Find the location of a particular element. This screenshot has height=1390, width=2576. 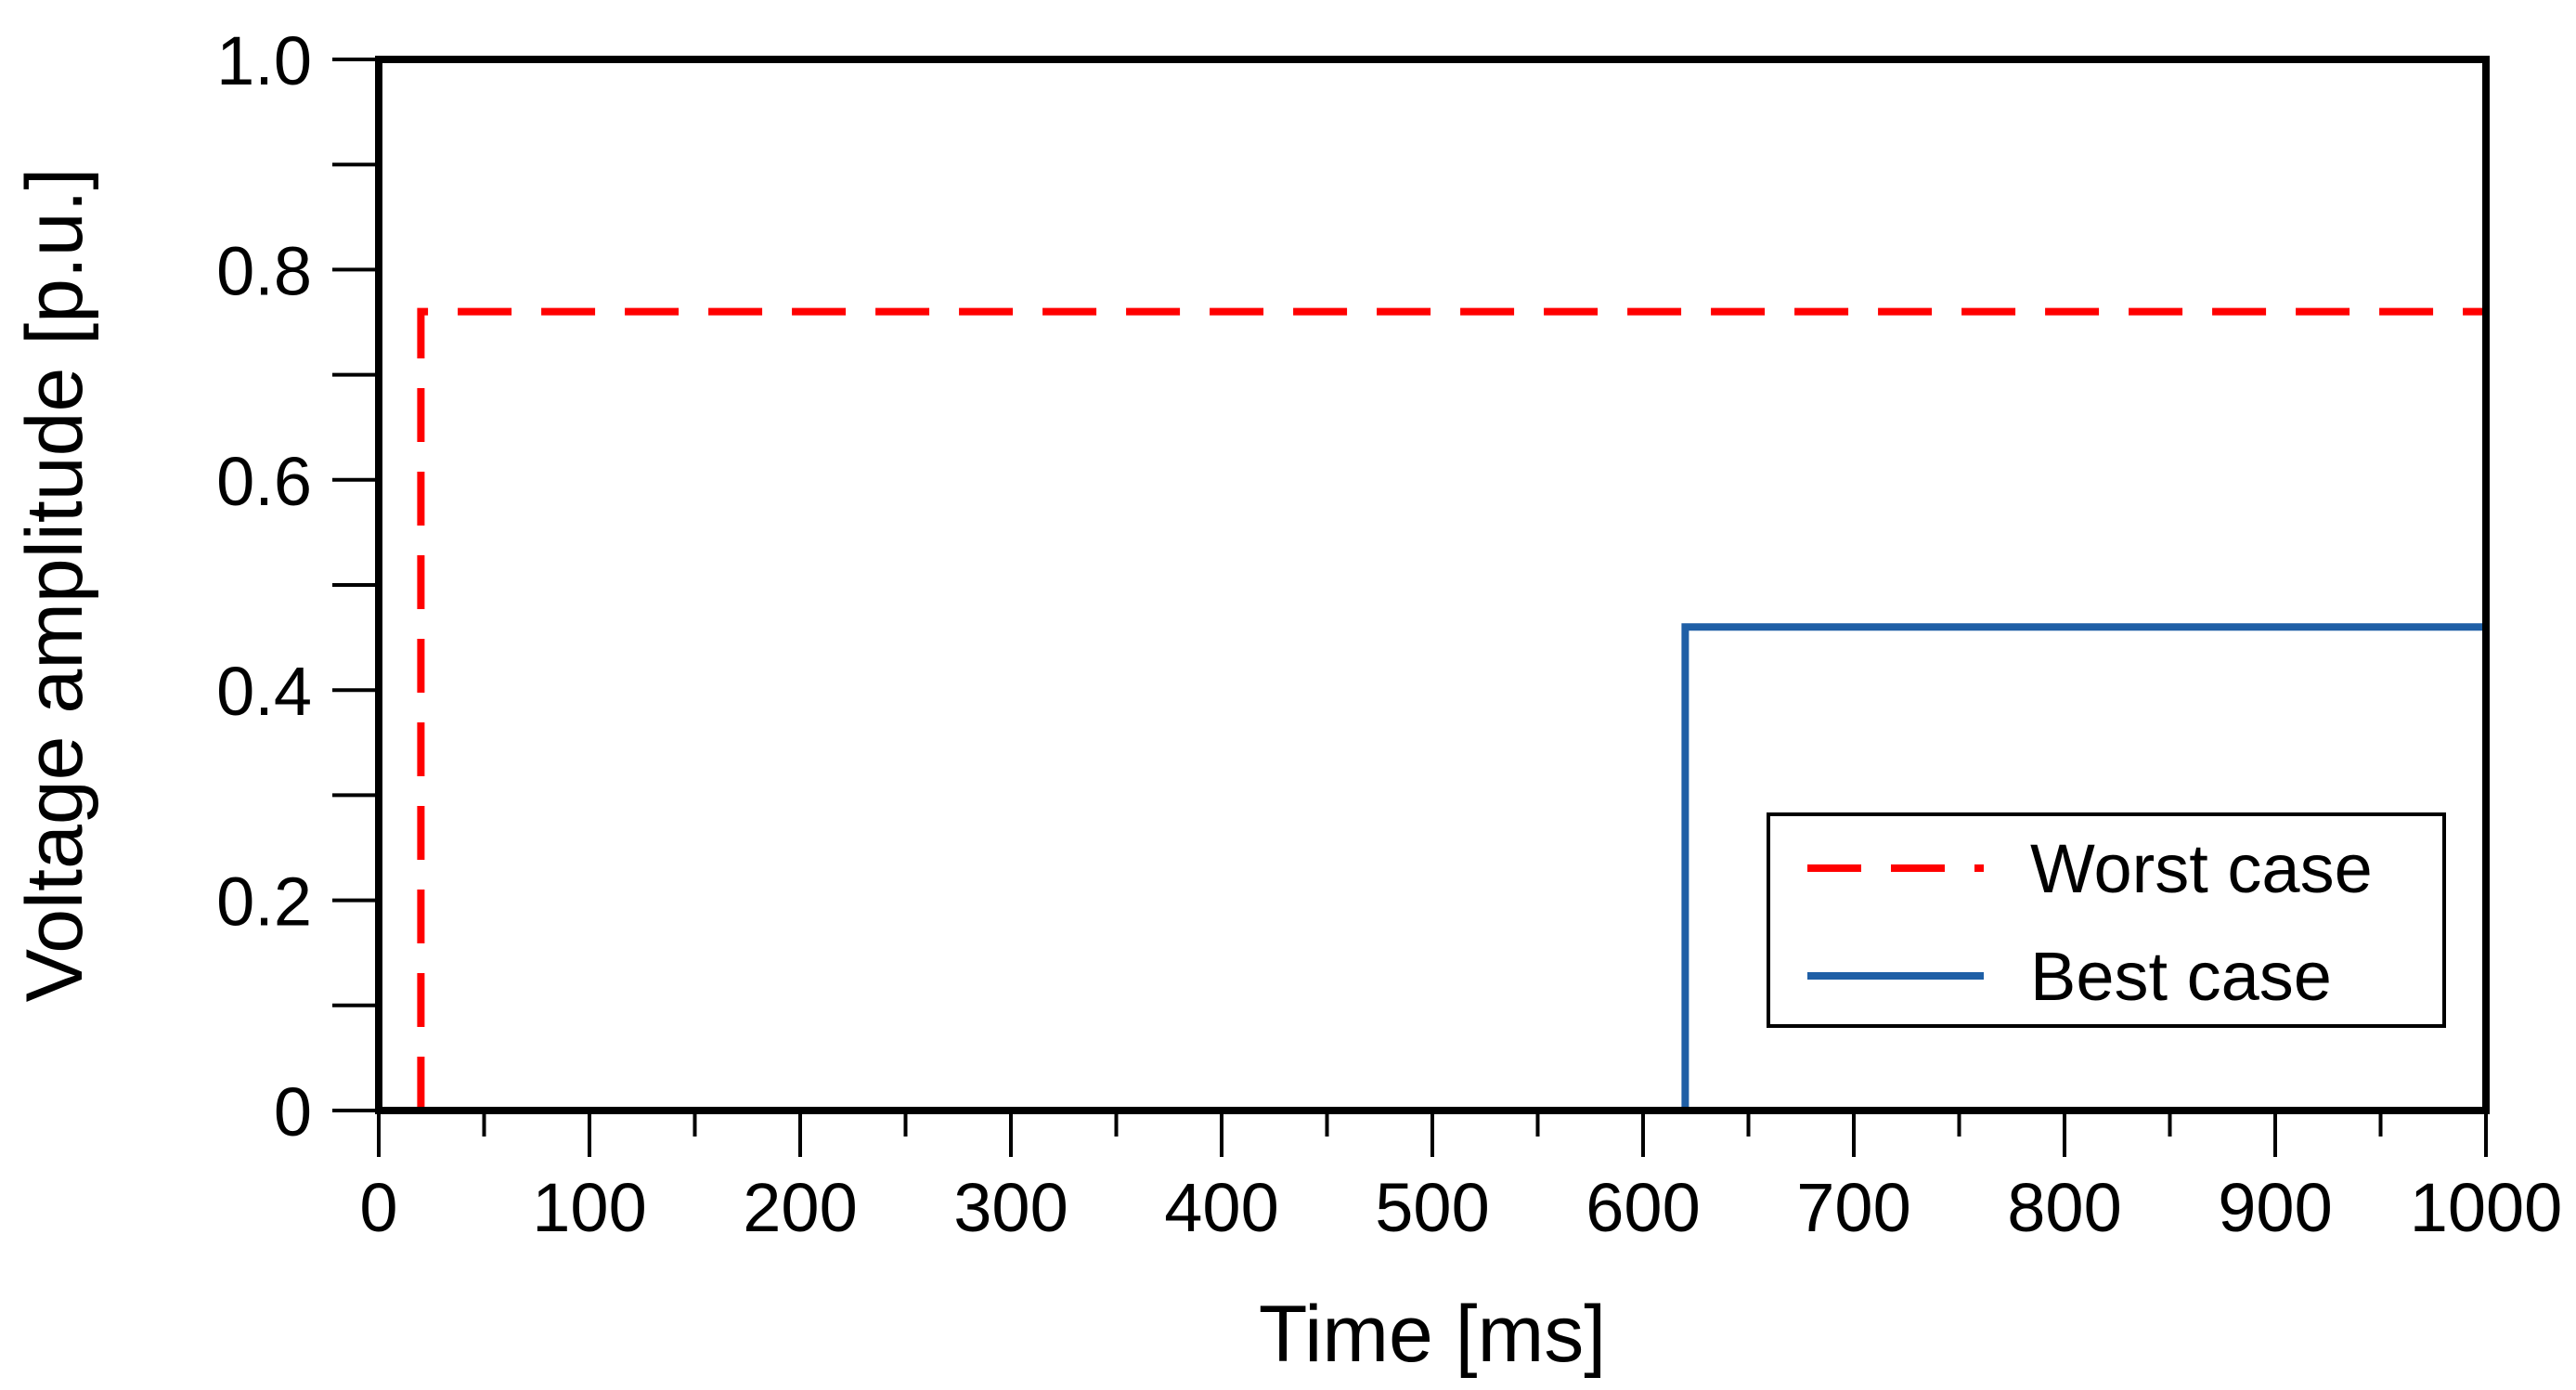

y-tick-label: 1.0 is located at coordinates (264, 61).